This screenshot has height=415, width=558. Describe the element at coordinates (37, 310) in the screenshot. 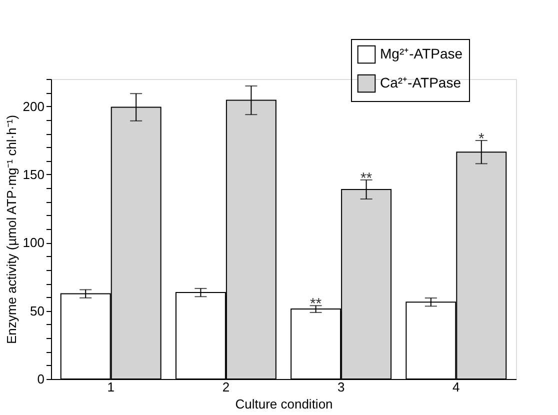

I see `y-tick-label: 50` at that location.